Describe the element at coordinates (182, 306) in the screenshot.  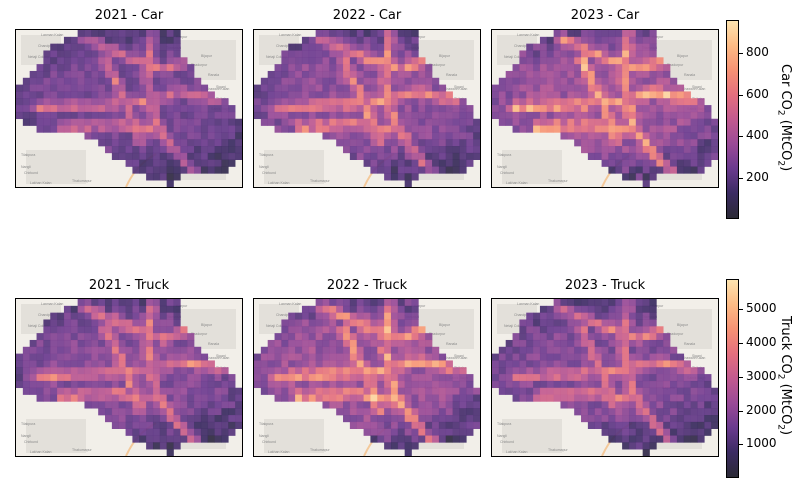
I see `basemap-place-label: Kanpur` at that location.